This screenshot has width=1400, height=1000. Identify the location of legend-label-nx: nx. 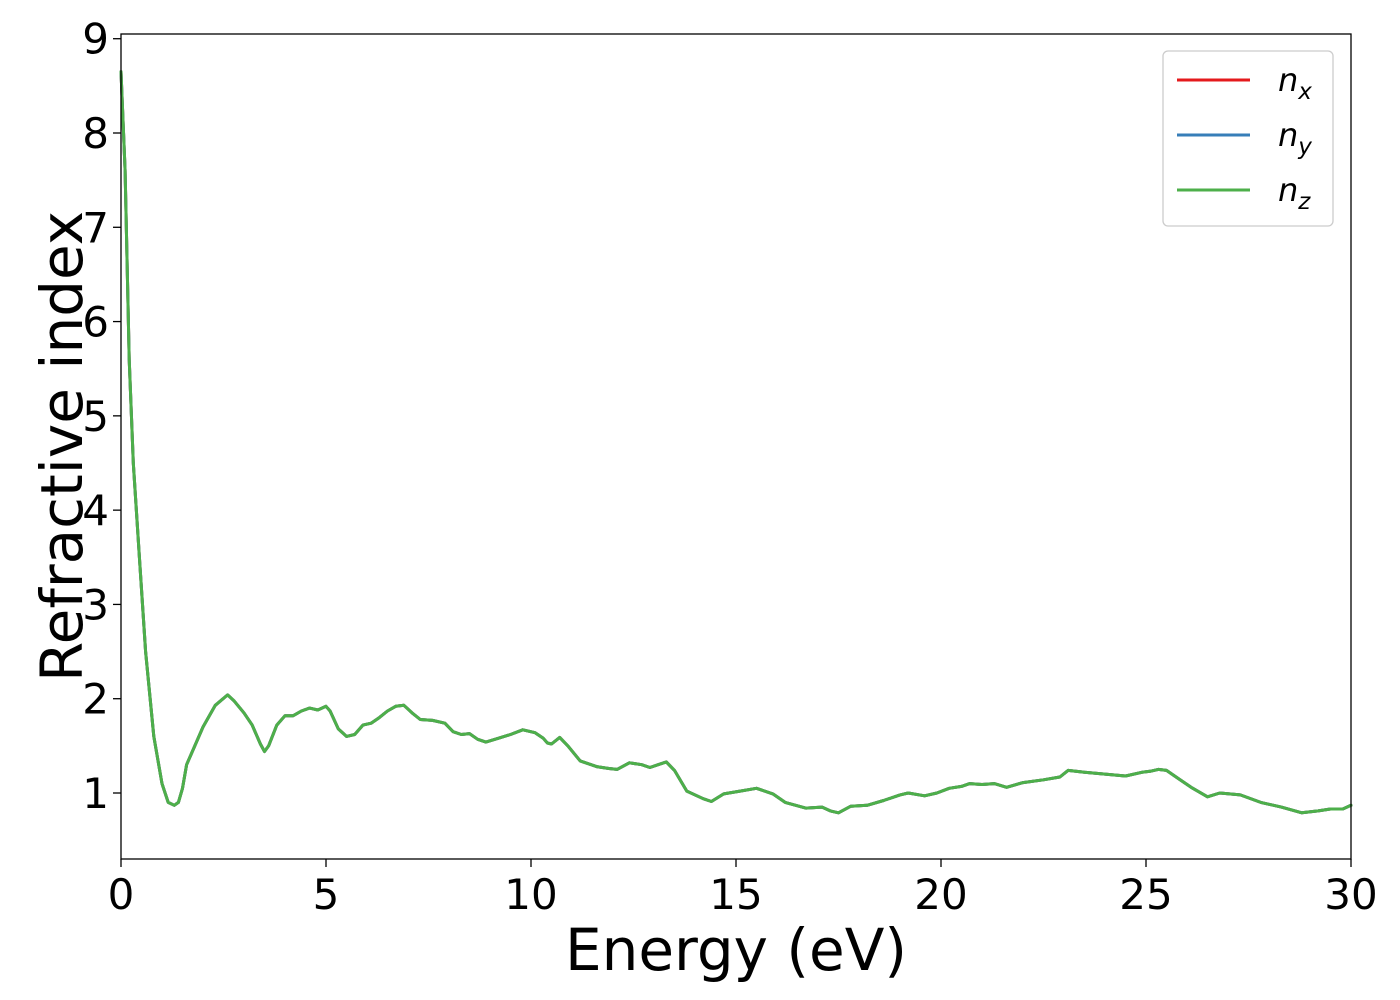
(1295, 83).